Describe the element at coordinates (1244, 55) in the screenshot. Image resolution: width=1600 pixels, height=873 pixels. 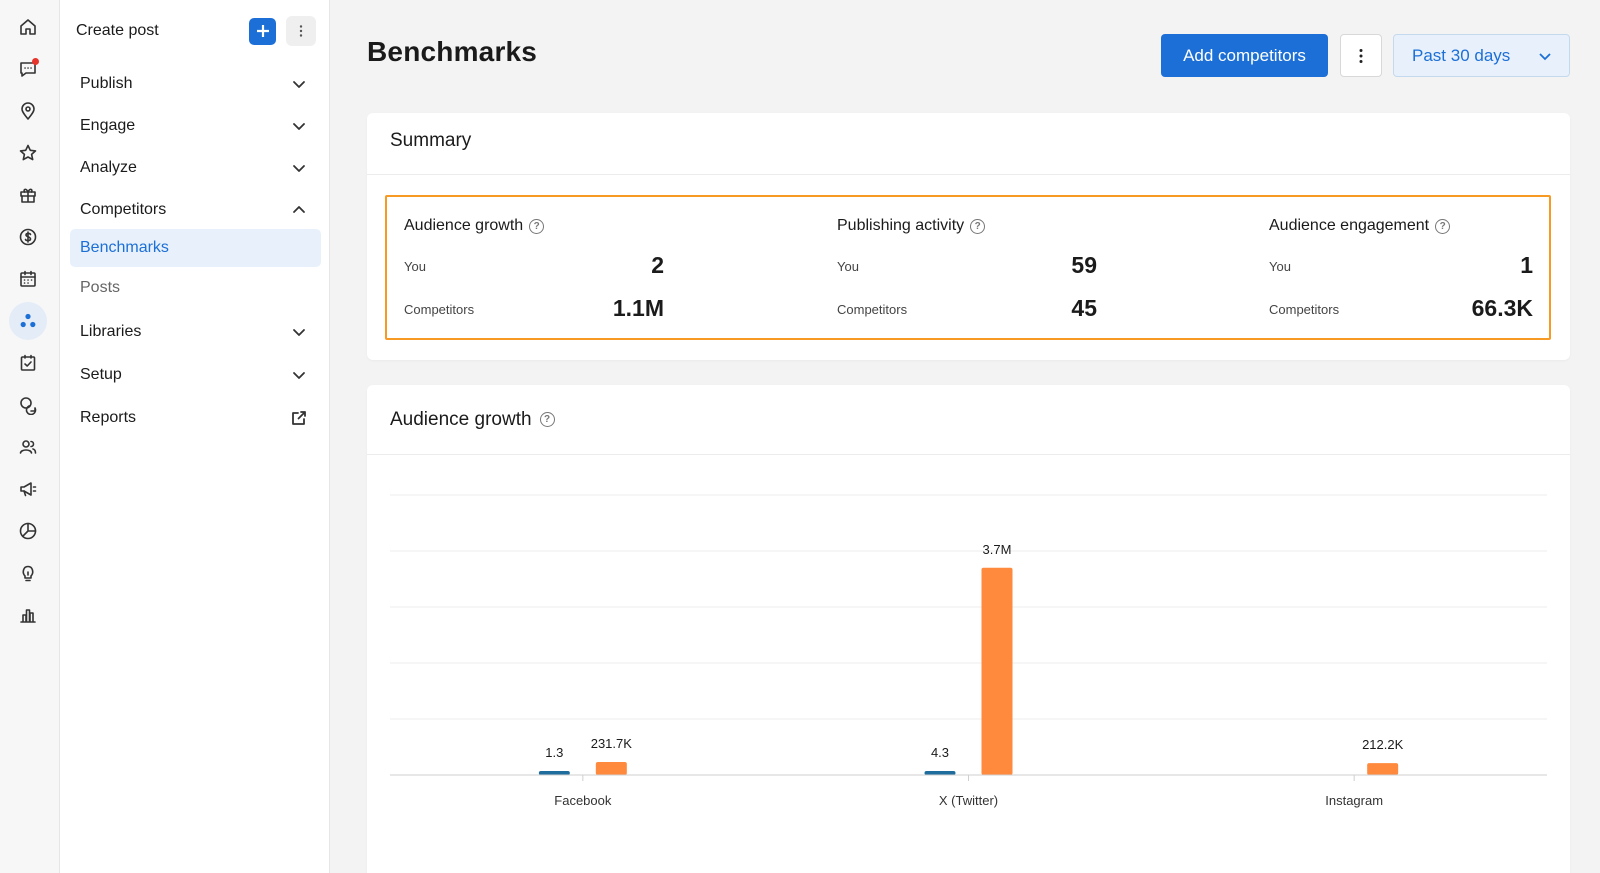
I see `add-competitors-button: Add competitors` at that location.